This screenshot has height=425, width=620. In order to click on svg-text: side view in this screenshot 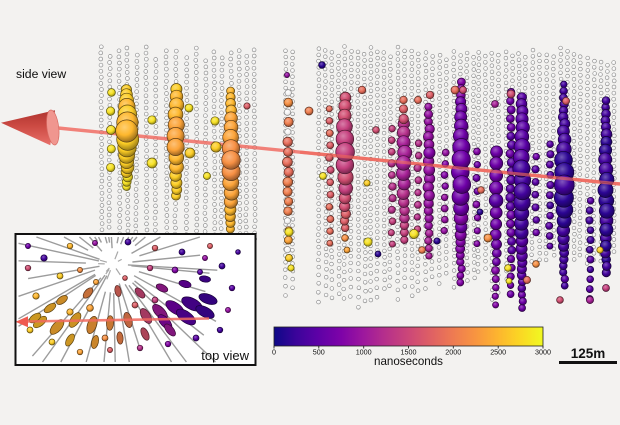, I will do `click(41, 74)`.